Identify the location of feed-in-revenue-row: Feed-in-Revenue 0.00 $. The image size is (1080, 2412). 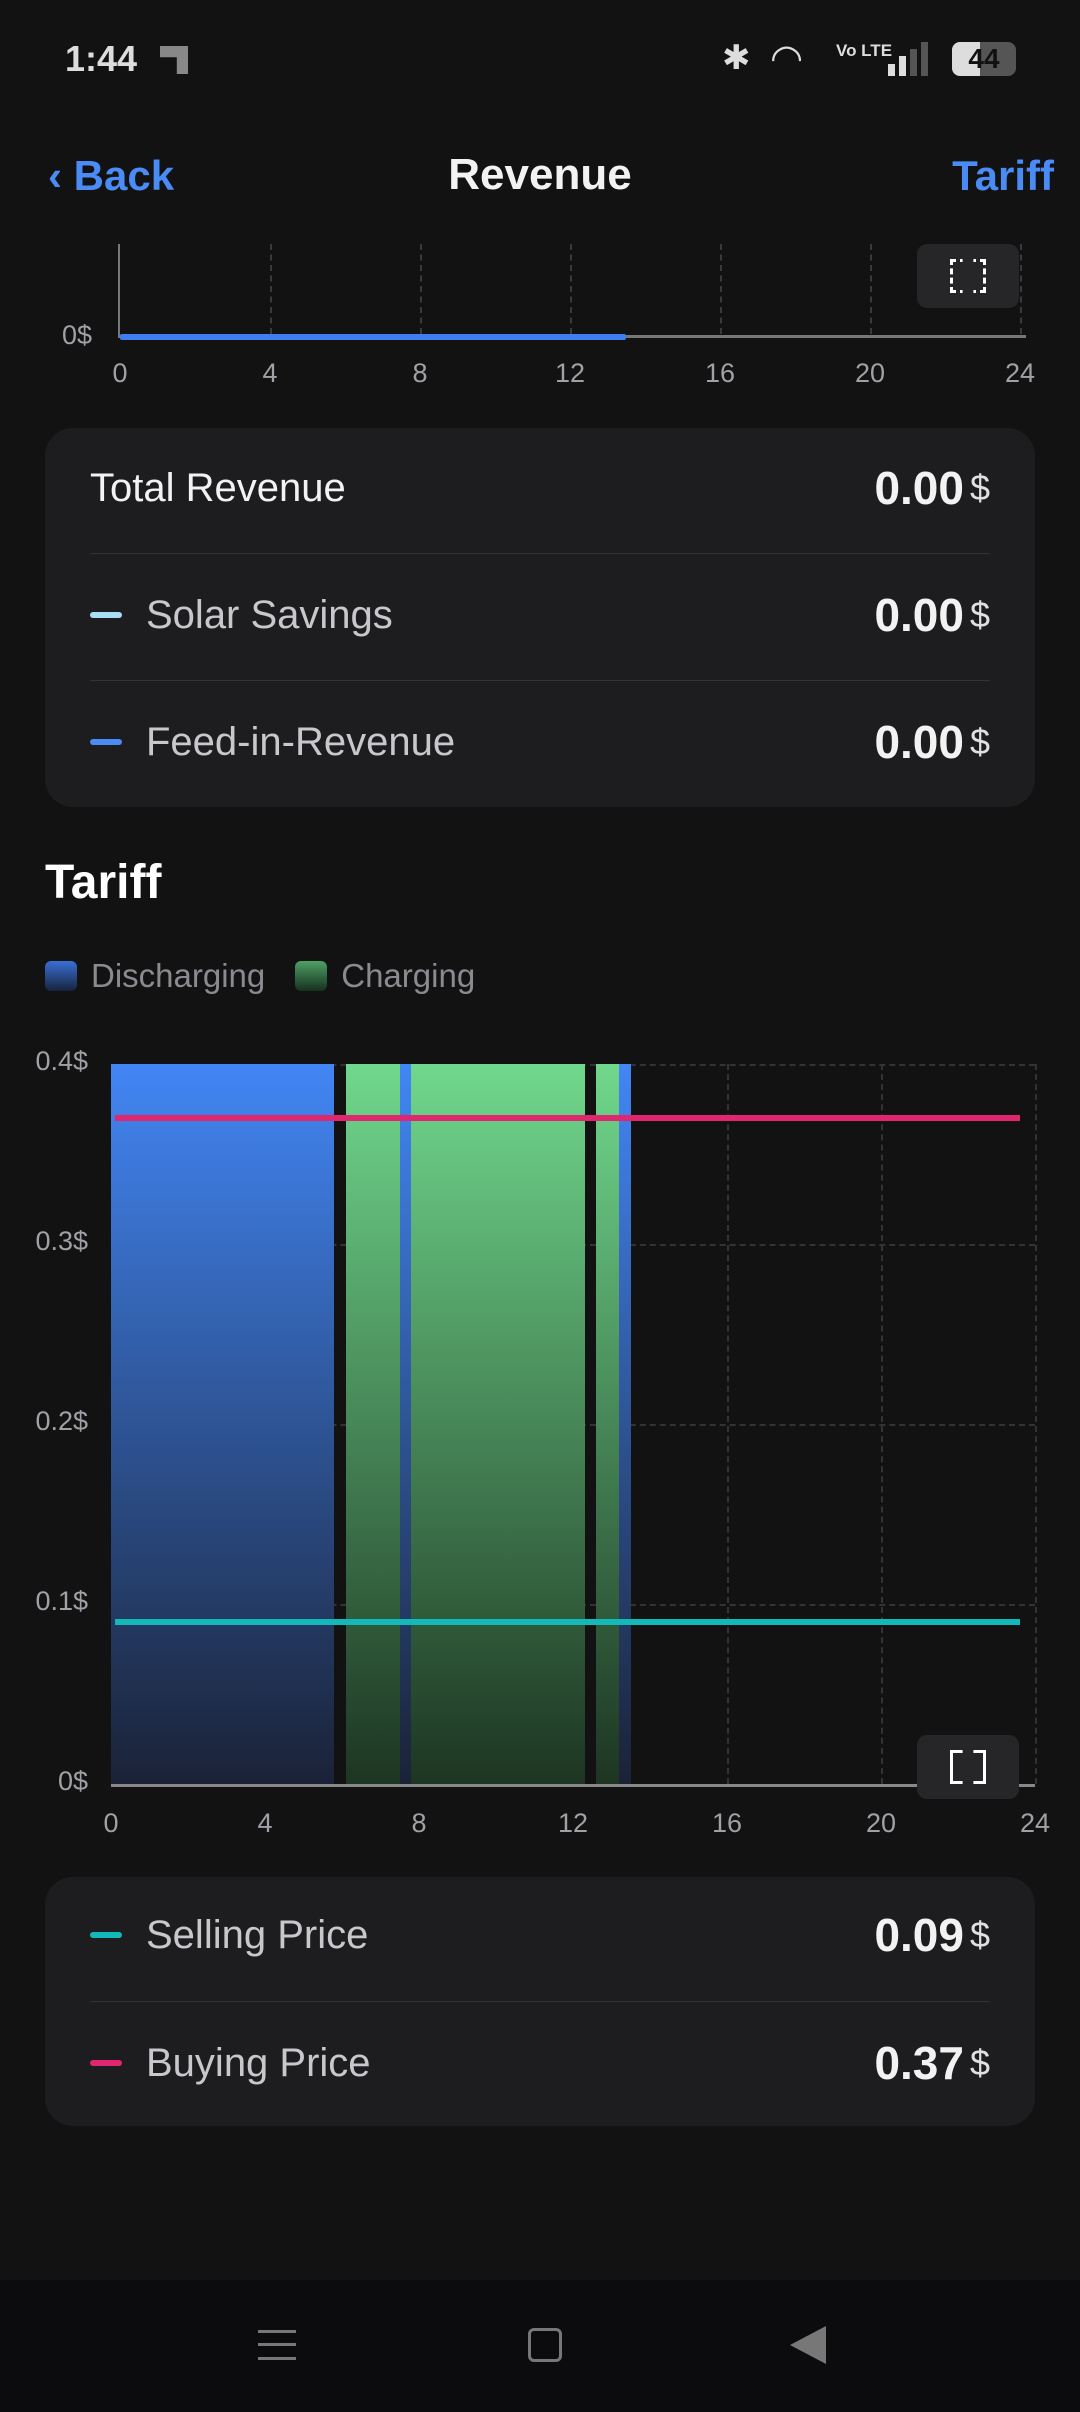
(540, 742).